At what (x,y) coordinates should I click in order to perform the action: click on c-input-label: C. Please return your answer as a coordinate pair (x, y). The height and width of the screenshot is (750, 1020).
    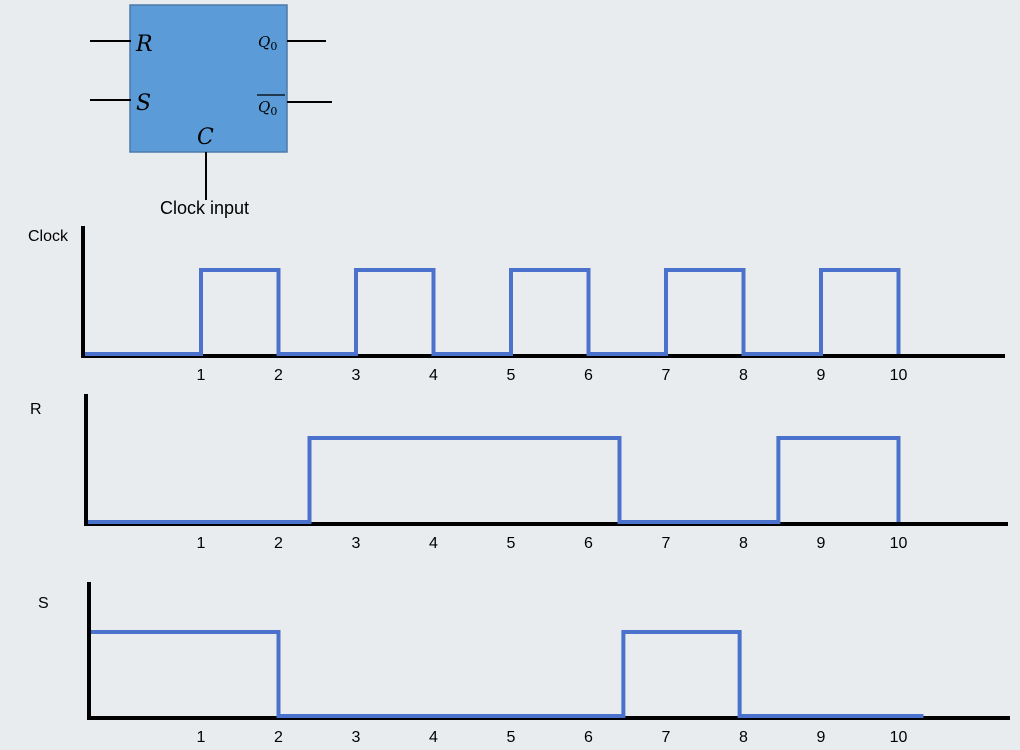
    Looking at the image, I should click on (205, 137).